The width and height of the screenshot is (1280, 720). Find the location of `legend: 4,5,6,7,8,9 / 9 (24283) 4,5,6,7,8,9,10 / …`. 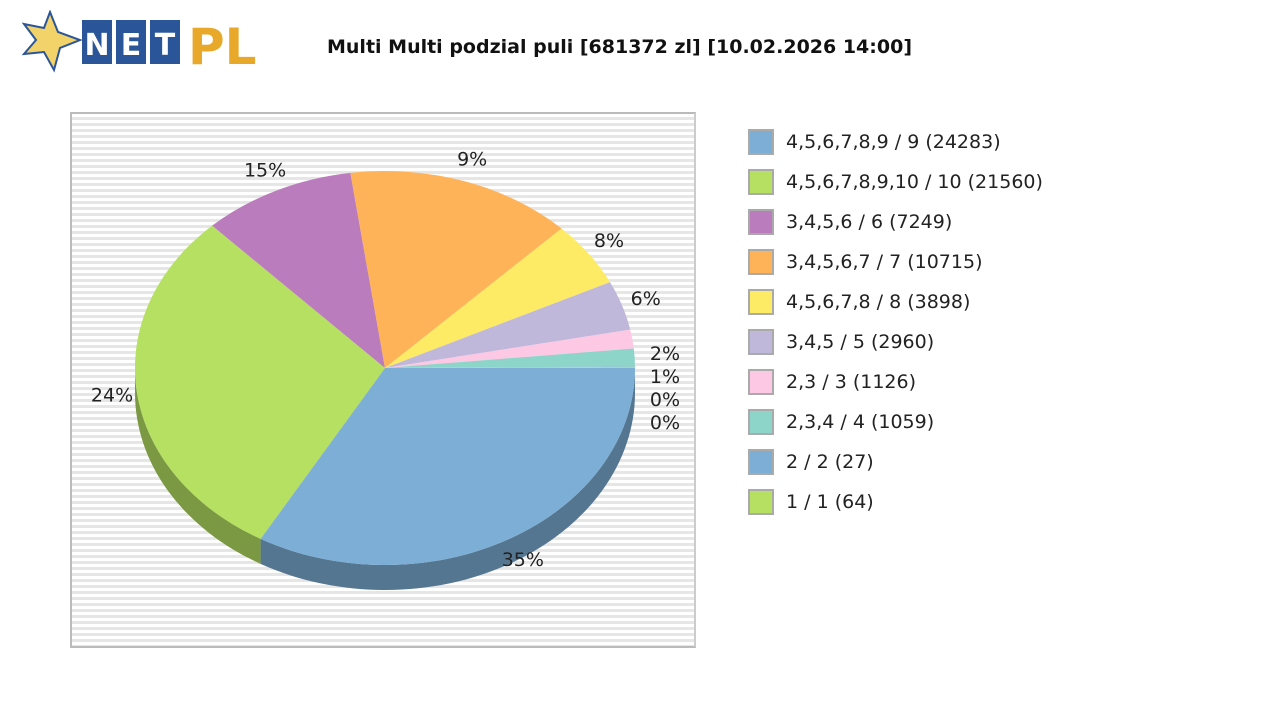

legend: 4,5,6,7,8,9 / 9 (24283) 4,5,6,7,8,9,10 / … is located at coordinates (895, 322).